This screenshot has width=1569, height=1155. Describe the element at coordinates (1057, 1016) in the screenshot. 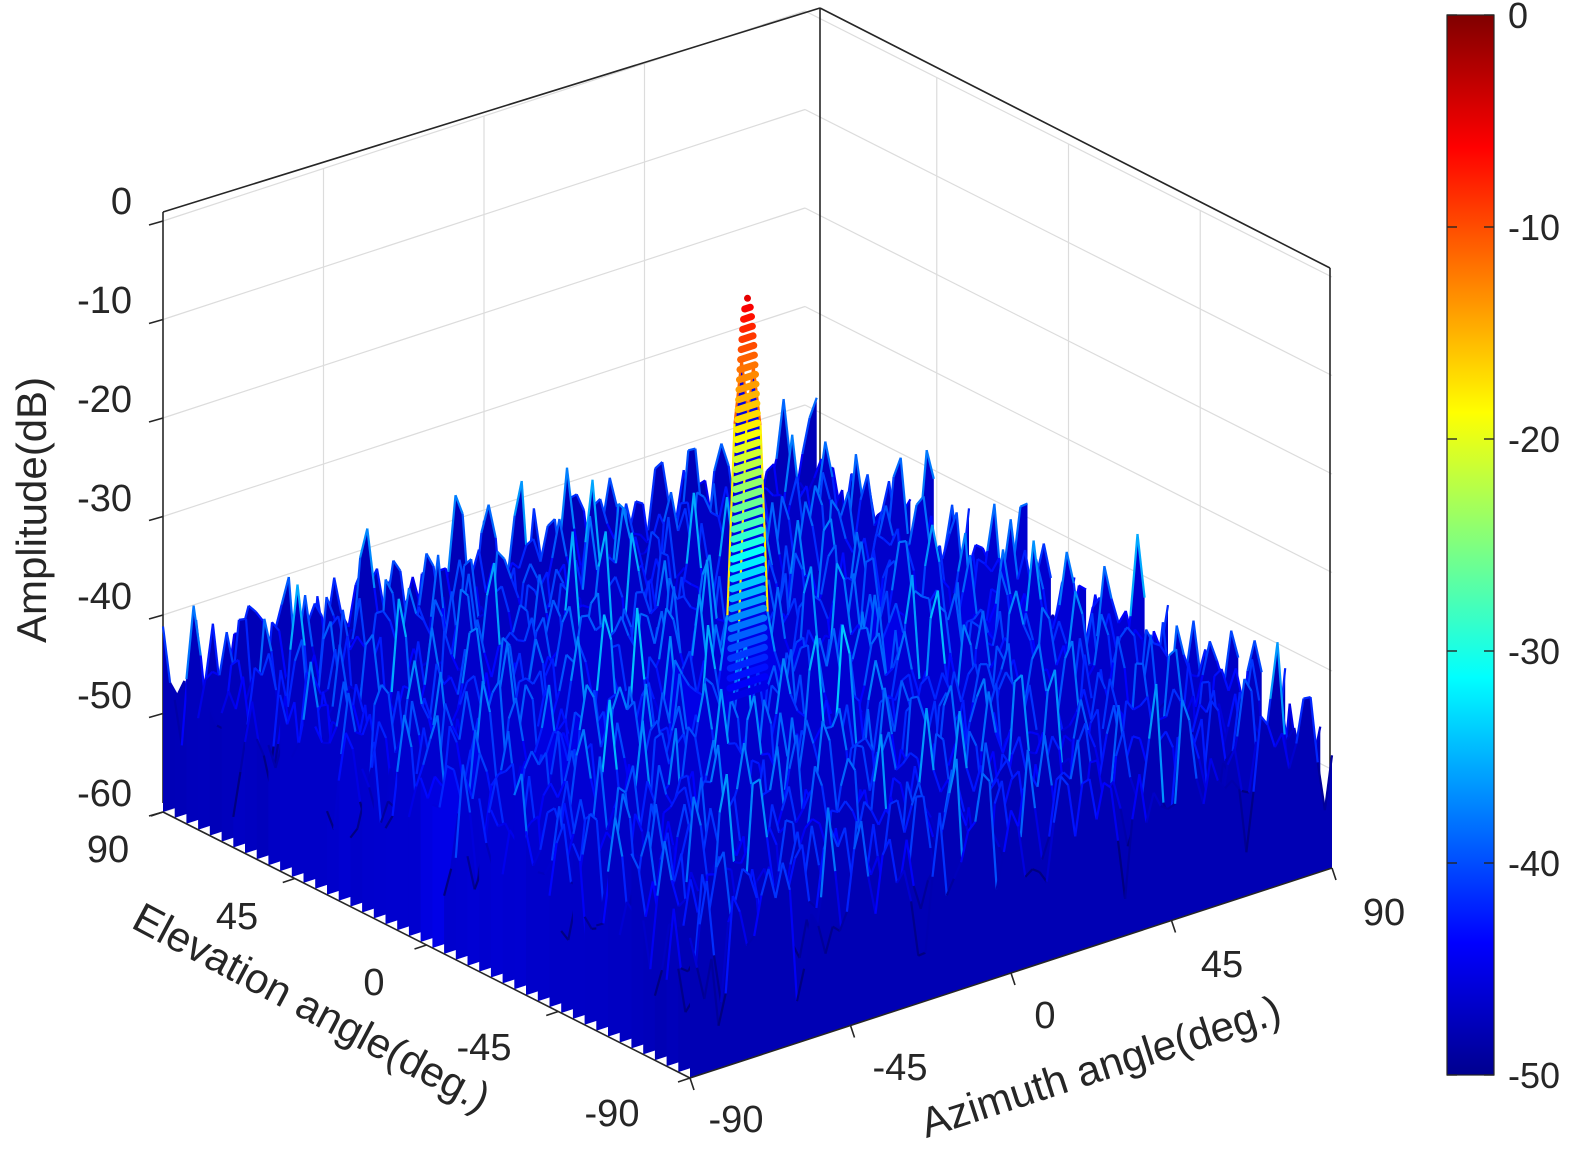

I see `azimuth-tick-labels: -90 -45 0 45 90` at that location.